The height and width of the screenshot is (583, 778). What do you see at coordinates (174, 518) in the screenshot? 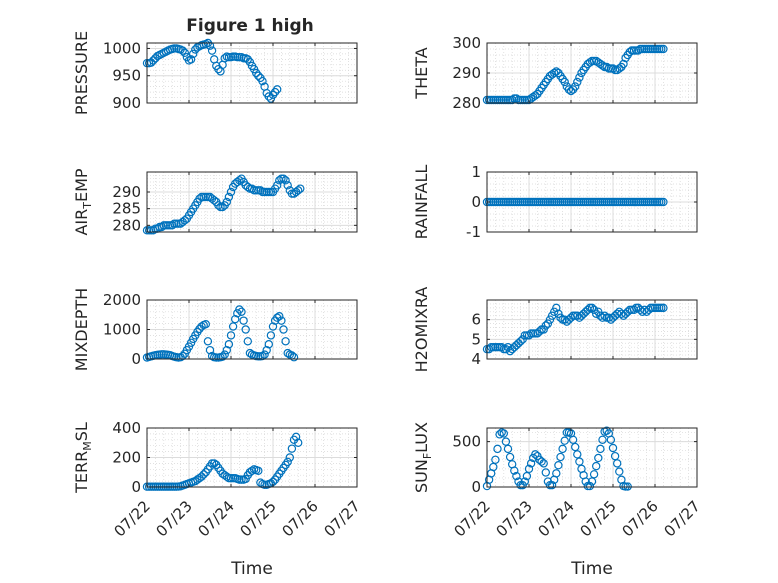
I see `x-tick-label: 07/23` at bounding box center [174, 518].